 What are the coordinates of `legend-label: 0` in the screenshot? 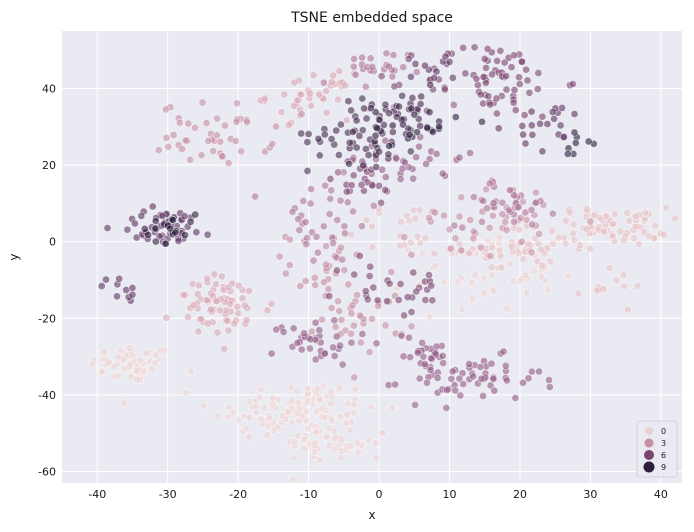 It's located at (663, 431).